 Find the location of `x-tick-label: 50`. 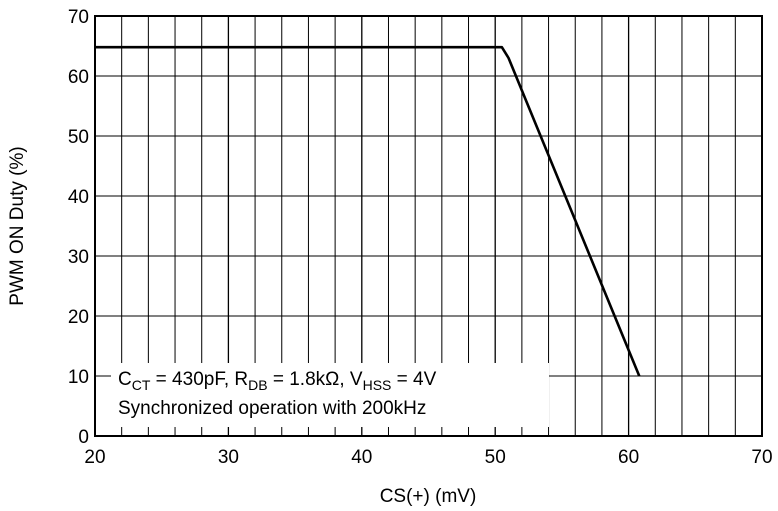

x-tick-label: 50 is located at coordinates (495, 457).